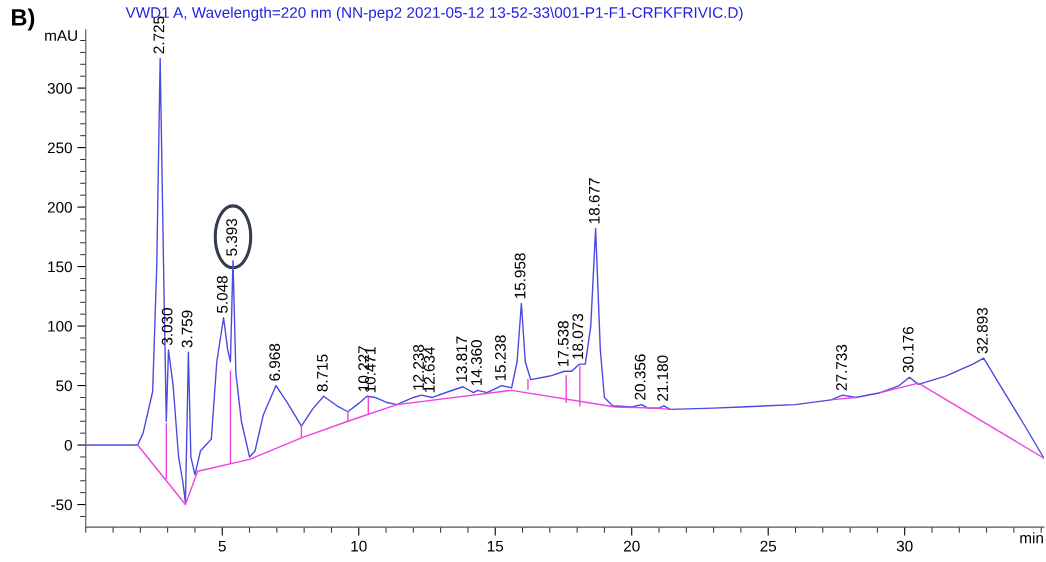 The height and width of the screenshot is (562, 1046). What do you see at coordinates (68, 445) in the screenshot?
I see `y-tick-label: 0` at bounding box center [68, 445].